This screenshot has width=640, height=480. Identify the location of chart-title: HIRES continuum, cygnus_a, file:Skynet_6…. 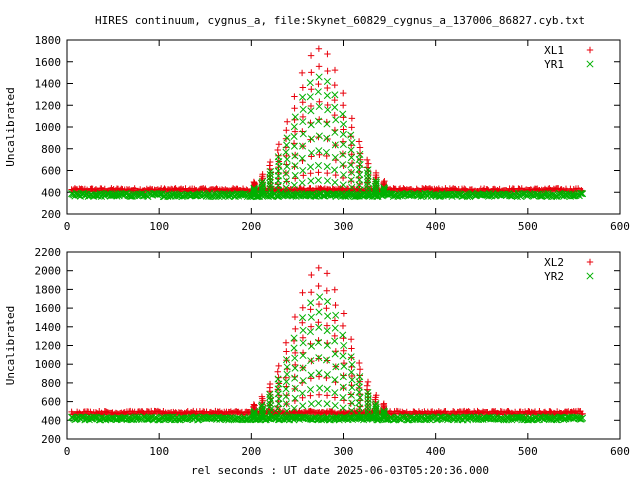
(340, 20).